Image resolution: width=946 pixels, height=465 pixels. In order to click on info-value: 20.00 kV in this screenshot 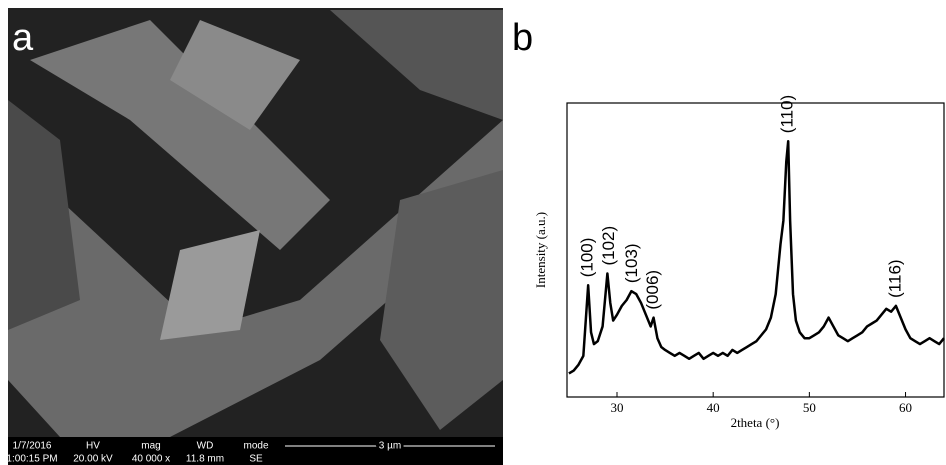, I will do `click(93, 459)`.